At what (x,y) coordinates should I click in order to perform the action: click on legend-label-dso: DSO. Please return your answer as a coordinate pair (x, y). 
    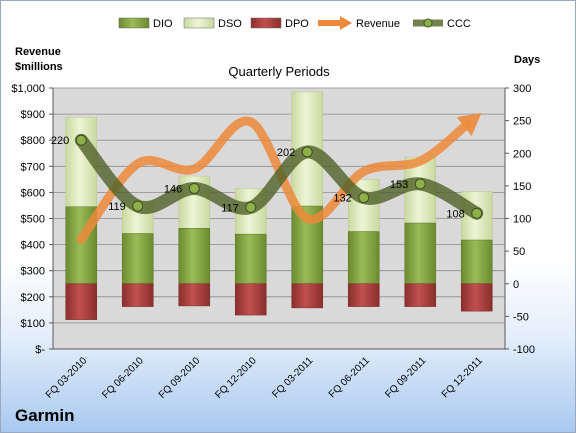
    Looking at the image, I should click on (230, 24).